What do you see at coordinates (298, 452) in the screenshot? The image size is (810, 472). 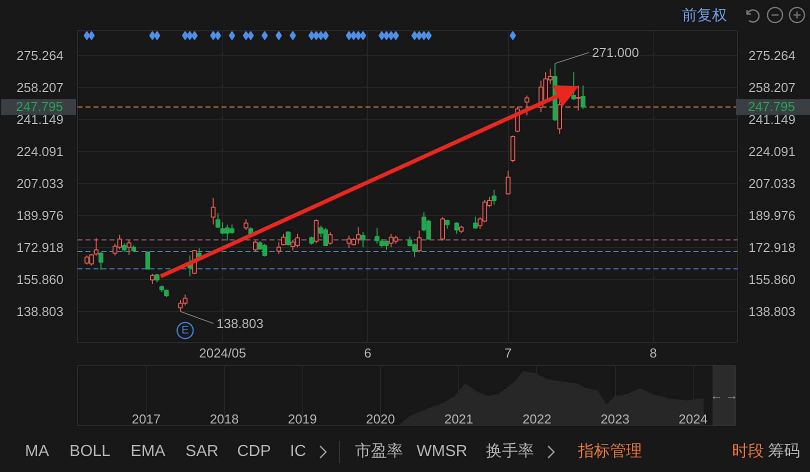 I see `text: IC` at bounding box center [298, 452].